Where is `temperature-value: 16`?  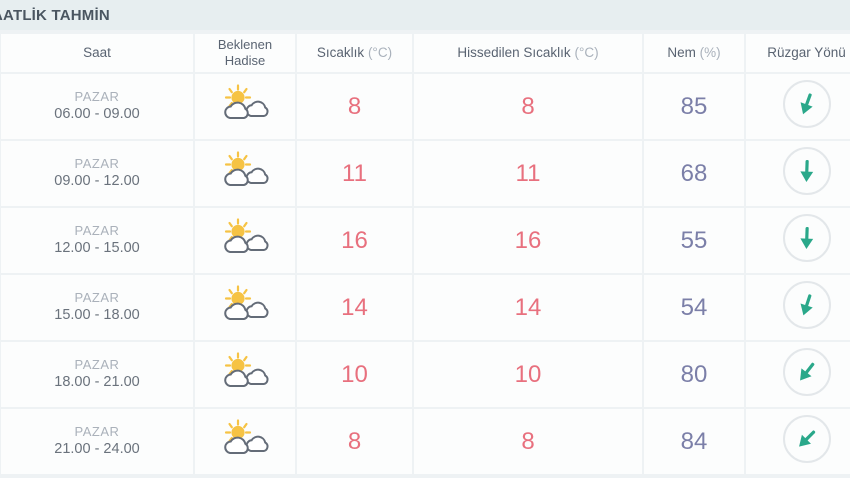
temperature-value: 16 is located at coordinates (354, 240).